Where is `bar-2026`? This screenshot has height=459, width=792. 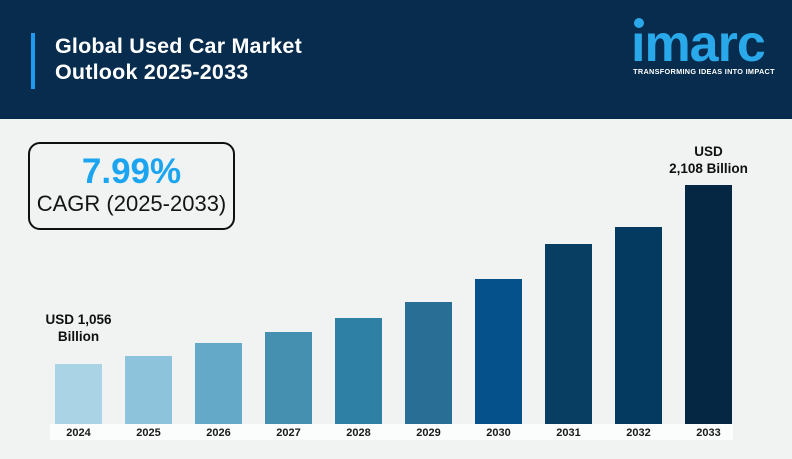
bar-2026 is located at coordinates (218, 383).